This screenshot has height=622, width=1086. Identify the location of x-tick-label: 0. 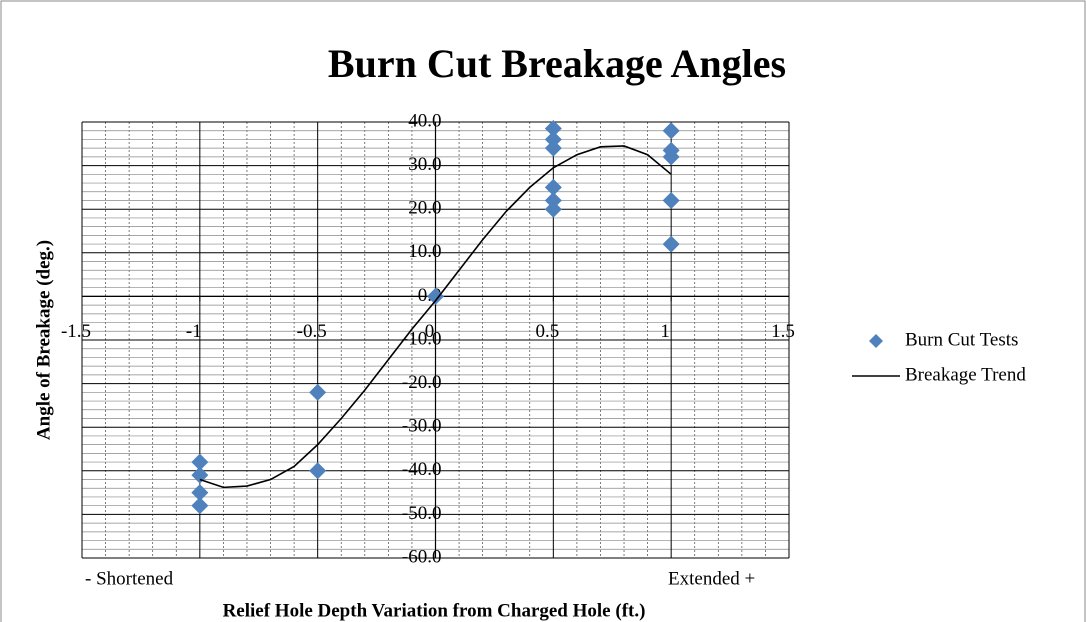
(430, 331).